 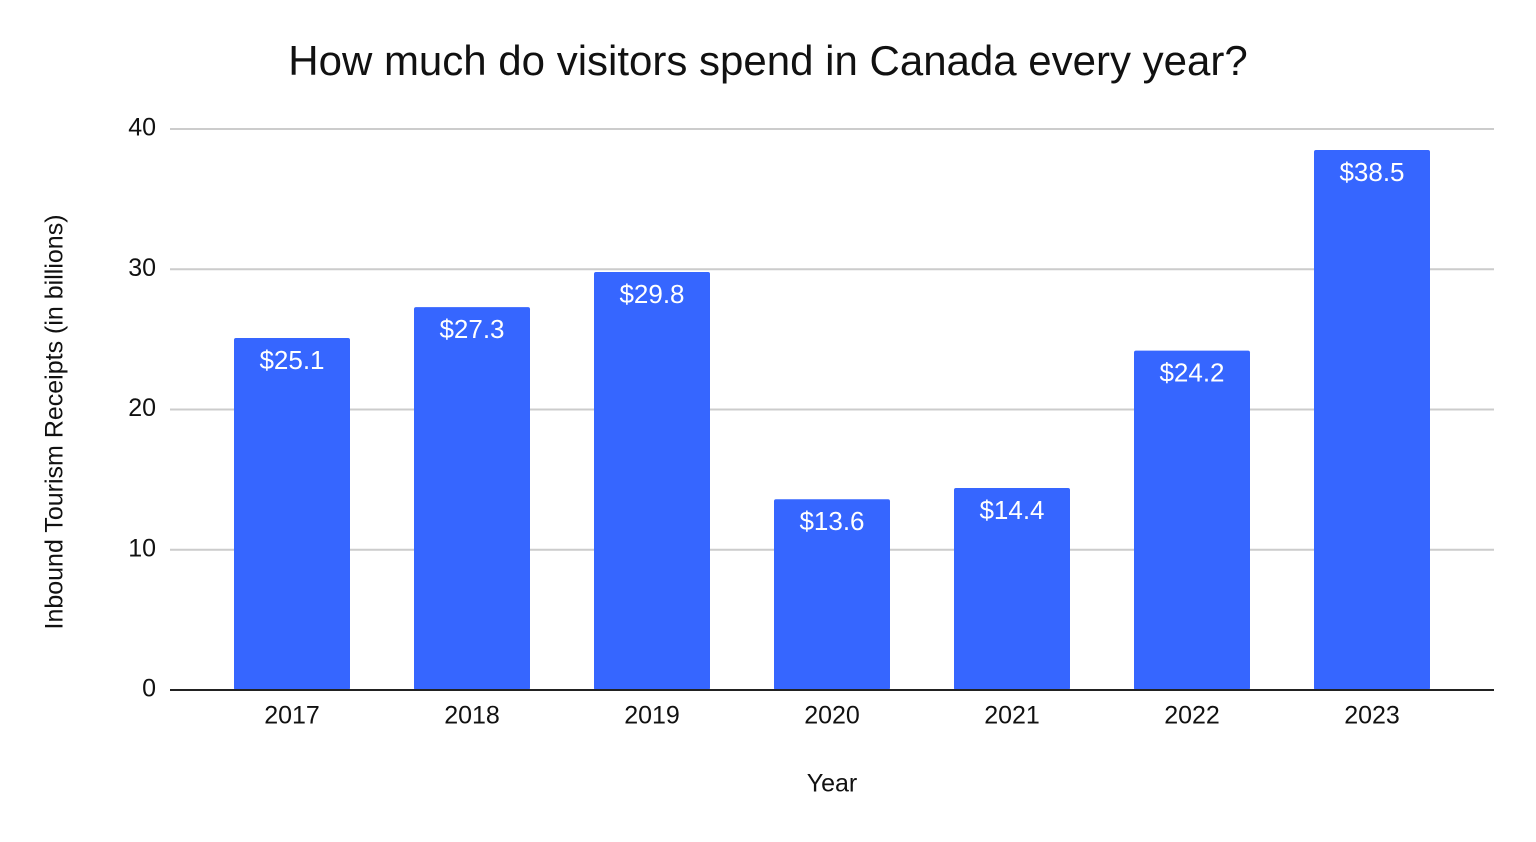 What do you see at coordinates (651, 294) in the screenshot?
I see `value-label: $29.8` at bounding box center [651, 294].